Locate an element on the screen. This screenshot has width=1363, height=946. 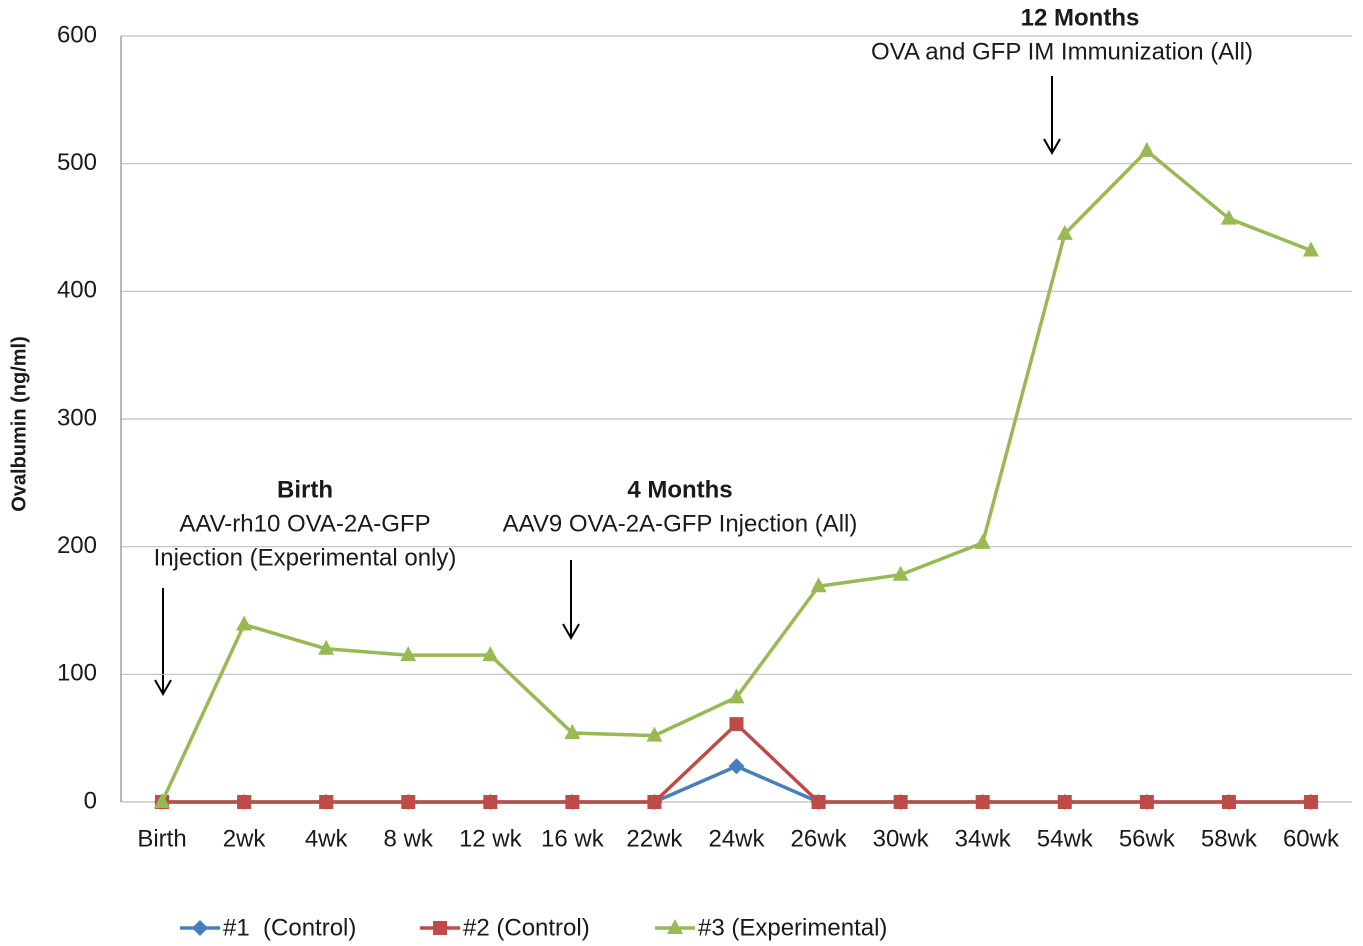
y-tick-label: 500 is located at coordinates (77, 162).